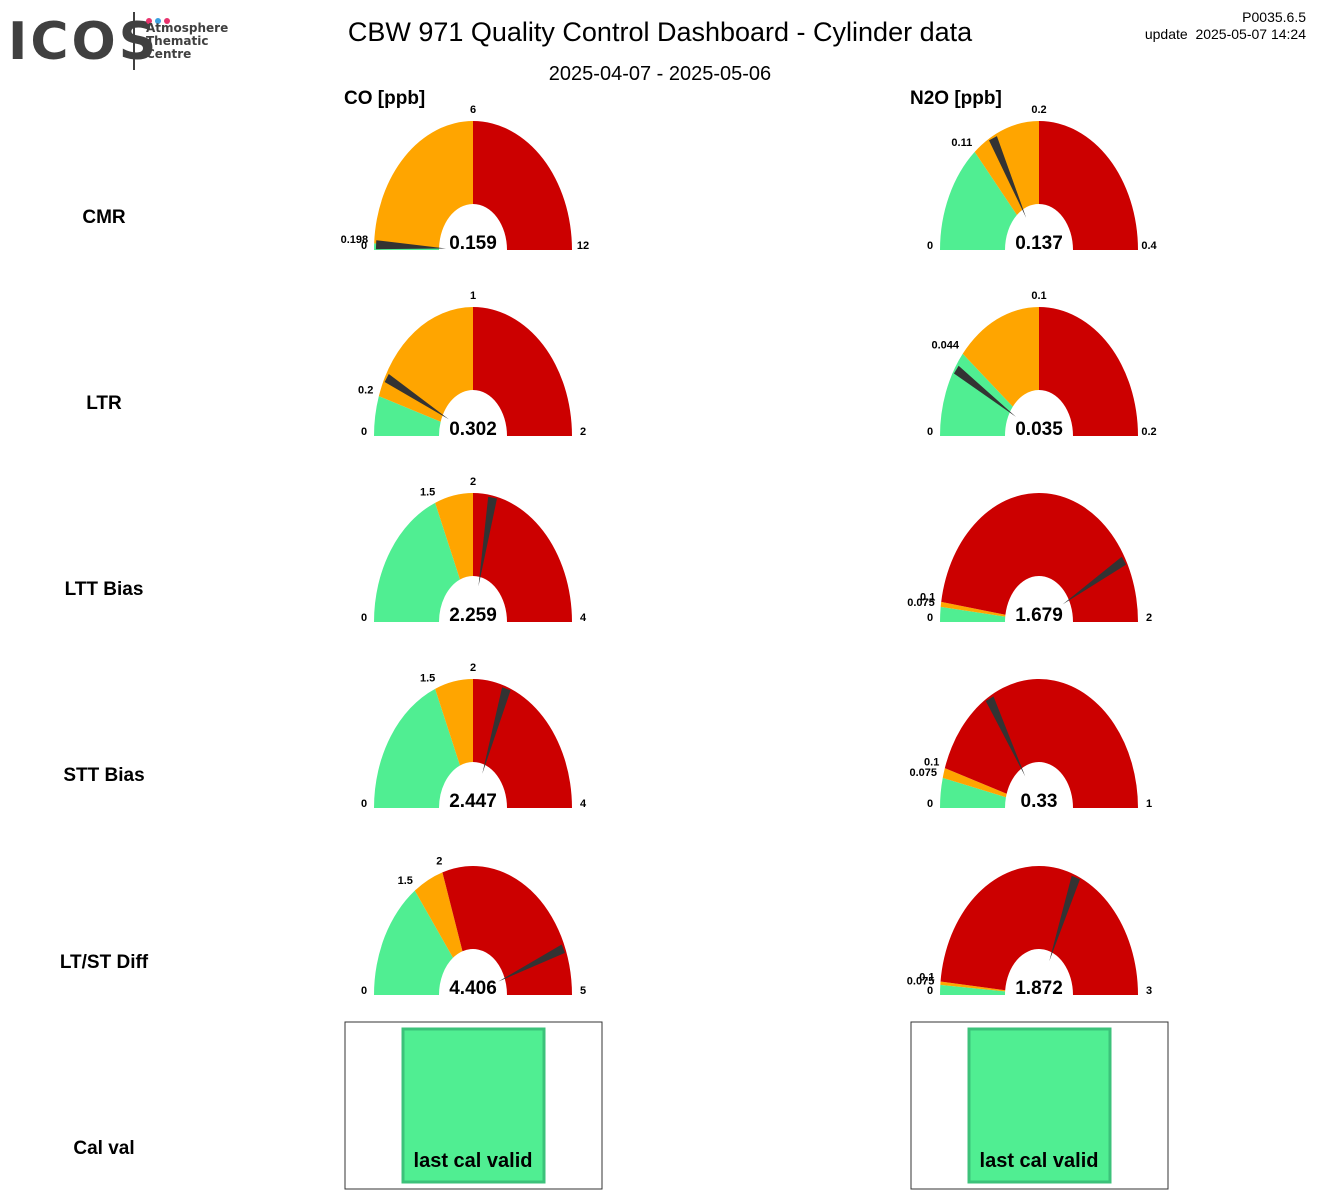  I want to click on gauge-value: 0.302, so click(473, 429).